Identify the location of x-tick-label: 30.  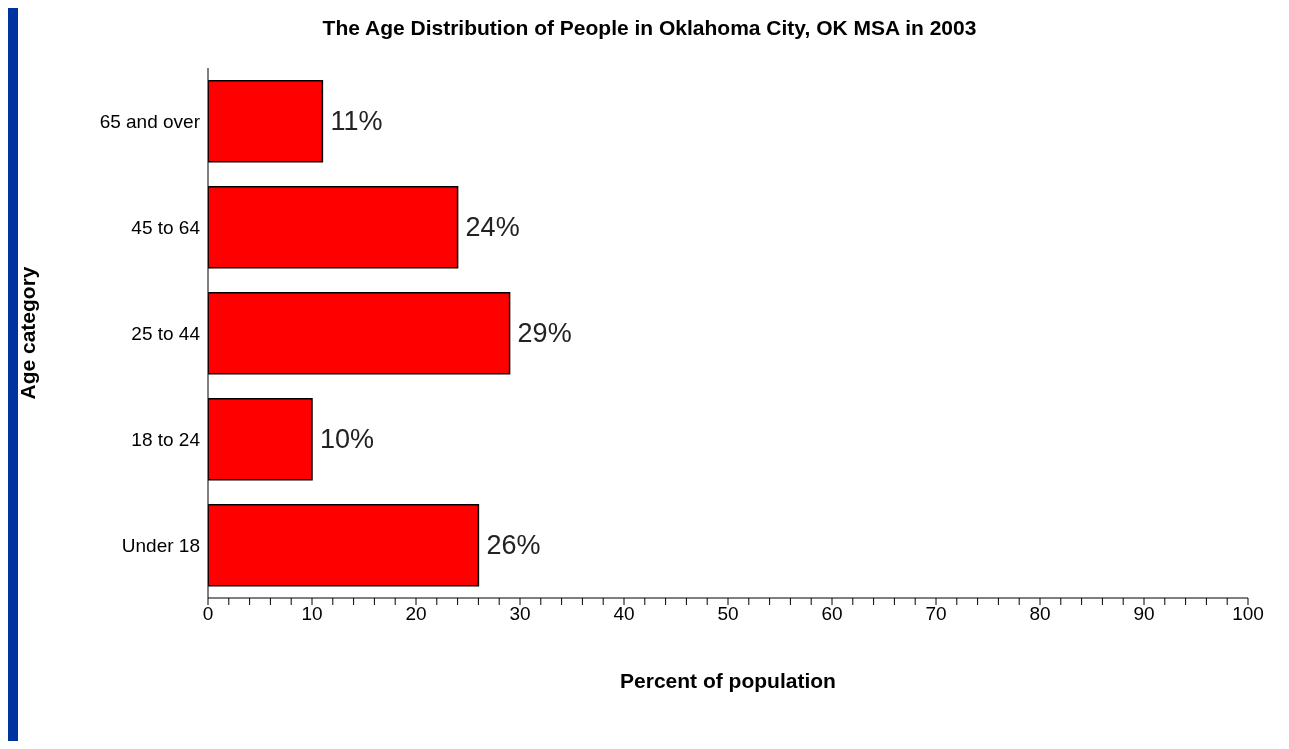
(520, 614).